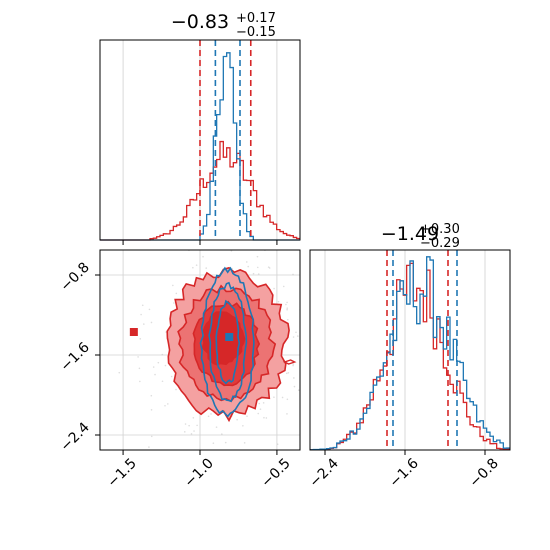 This screenshot has height=550, width=550. Describe the element at coordinates (229, 337) in the screenshot. I see `contour-blue-marker` at that location.